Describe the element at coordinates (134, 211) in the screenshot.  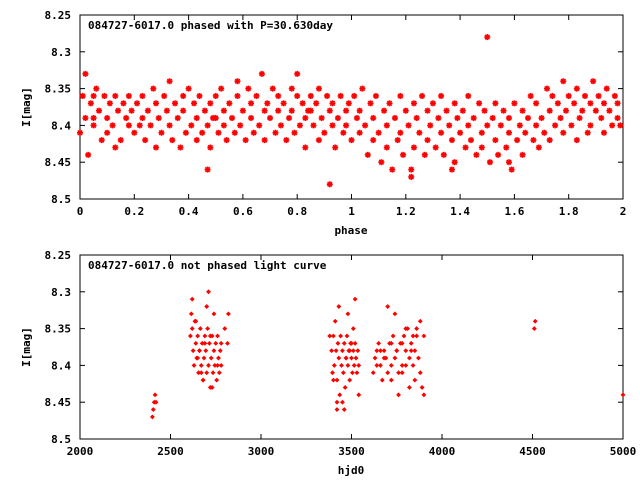
I see `phased-x-tick-label: 0.2` at that location.